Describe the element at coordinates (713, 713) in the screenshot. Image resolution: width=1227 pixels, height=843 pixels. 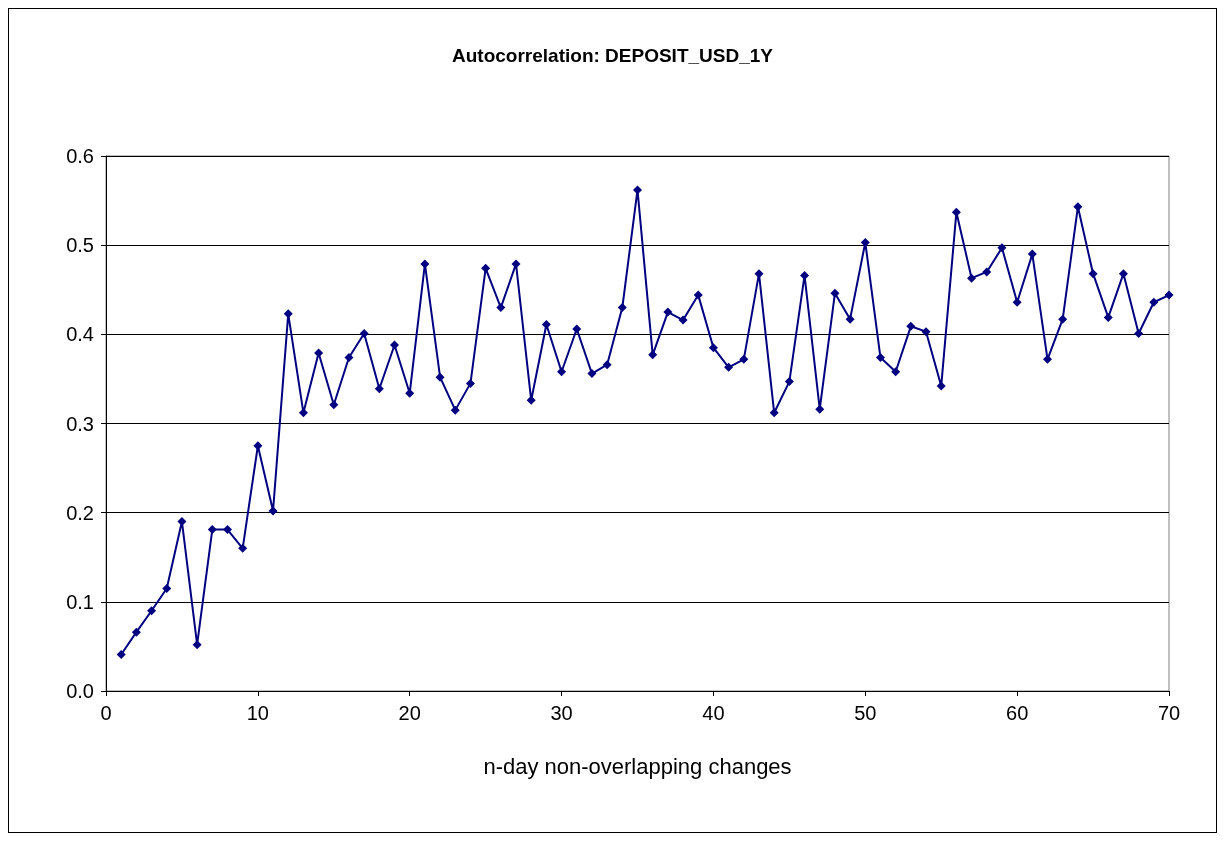
I see `x-tick-label: 40` at that location.